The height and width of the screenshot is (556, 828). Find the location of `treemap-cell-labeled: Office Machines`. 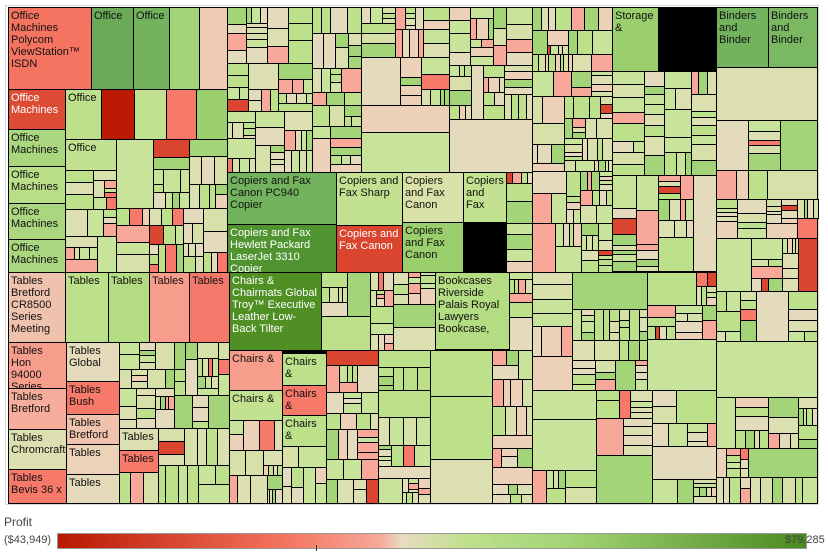

treemap-cell-labeled: Office Machines is located at coordinates (37, 148).